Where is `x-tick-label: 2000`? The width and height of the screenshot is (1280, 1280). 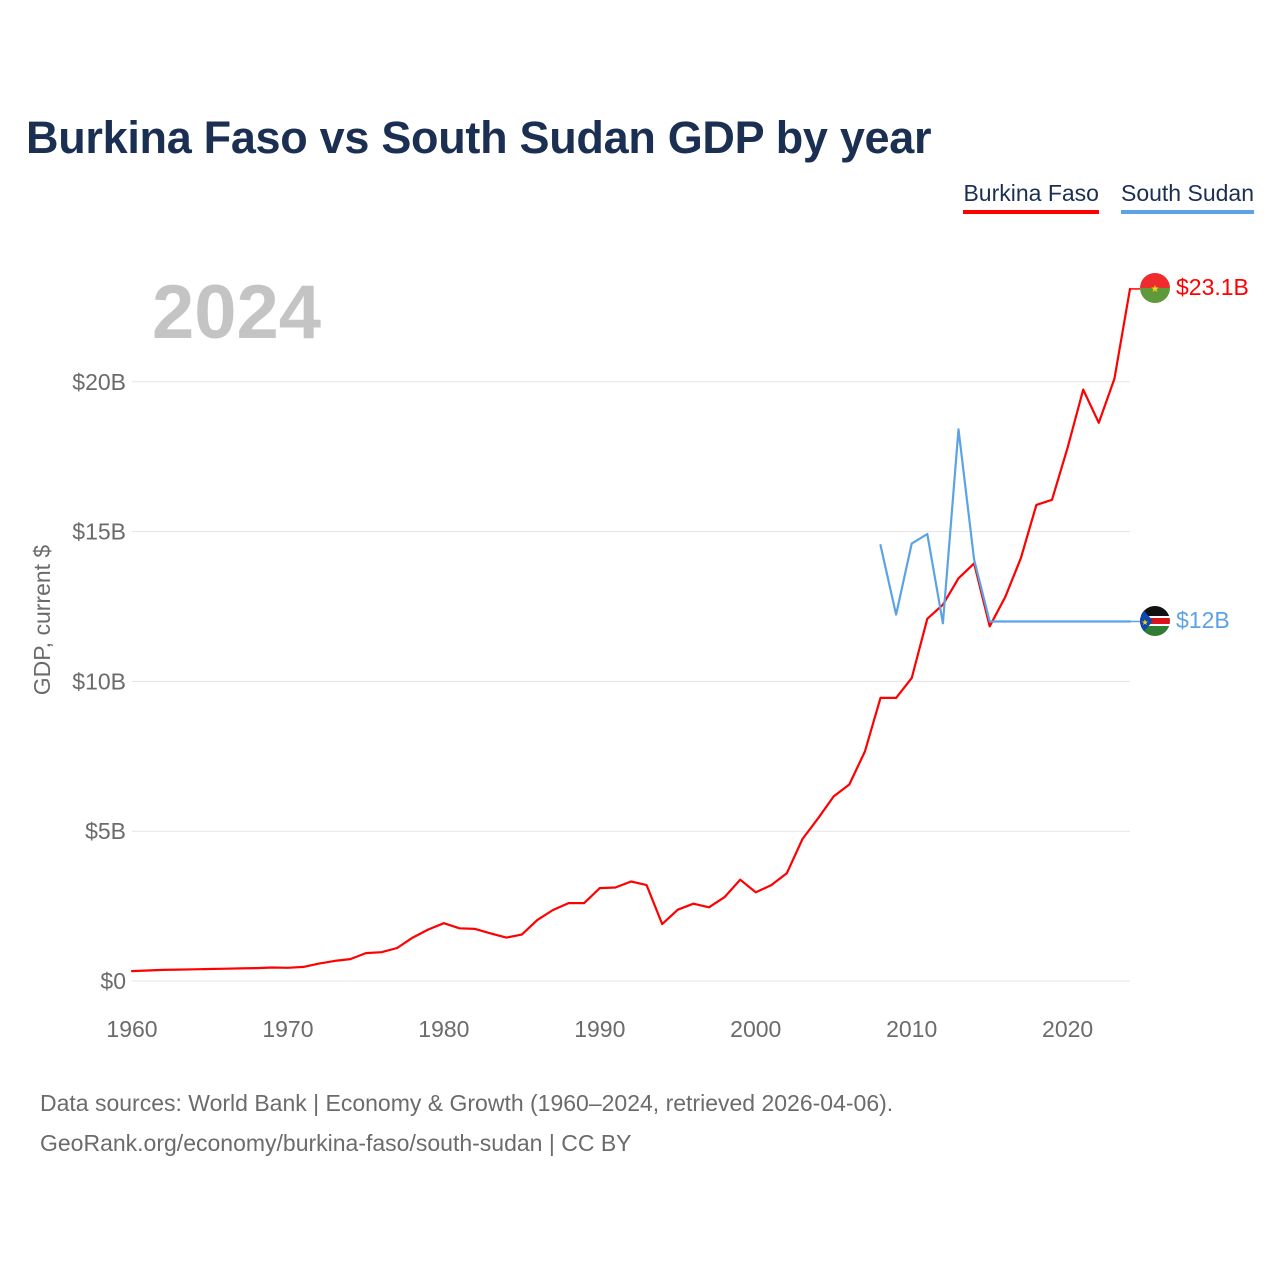
x-tick-label: 2000 is located at coordinates (755, 1029).